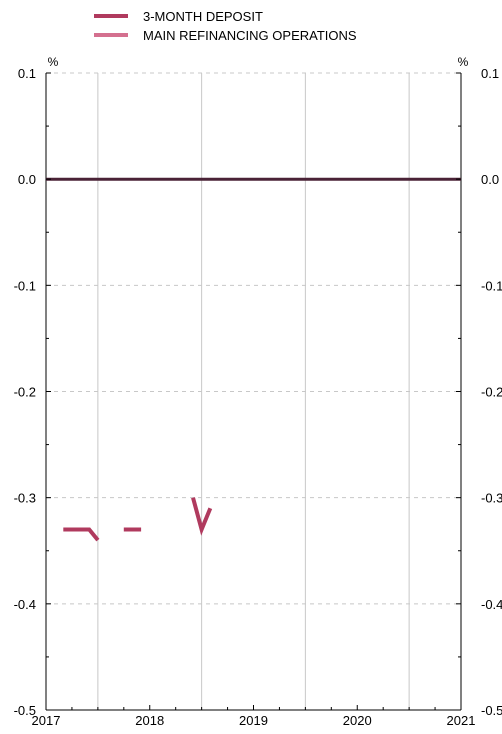  Describe the element at coordinates (491, 285) in the screenshot. I see `right-y-tick-label: -0.1` at that location.